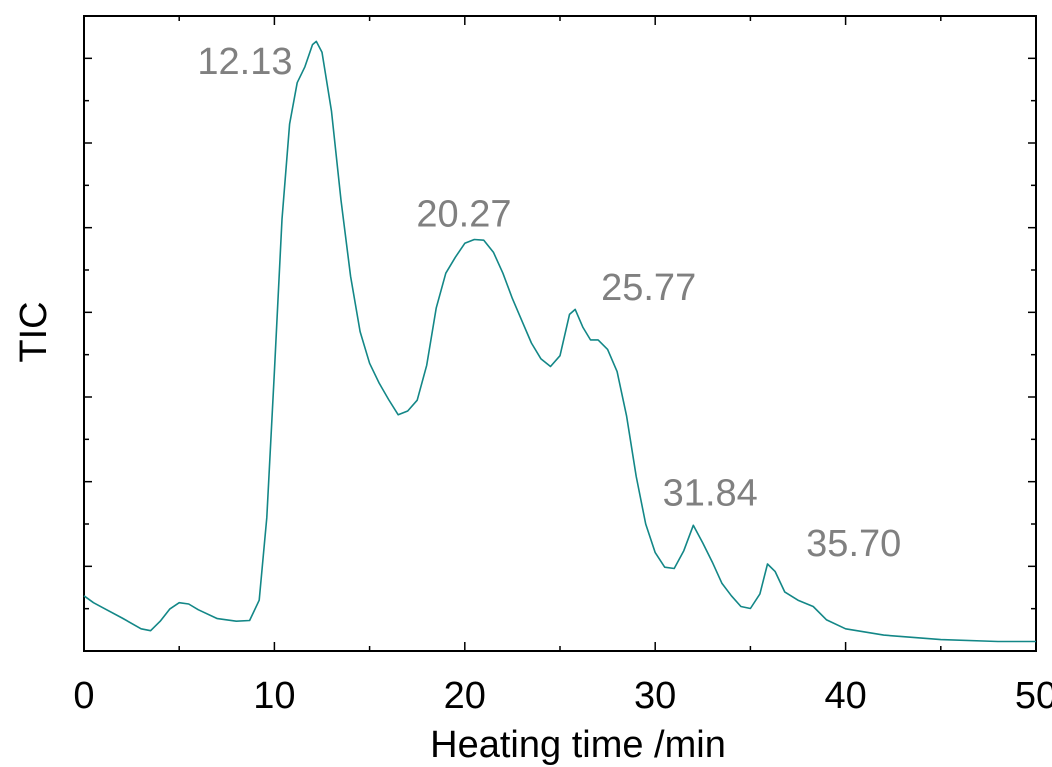 This screenshot has width=1052, height=767. What do you see at coordinates (1033, 696) in the screenshot?
I see `x-tick-label: 50` at bounding box center [1033, 696].